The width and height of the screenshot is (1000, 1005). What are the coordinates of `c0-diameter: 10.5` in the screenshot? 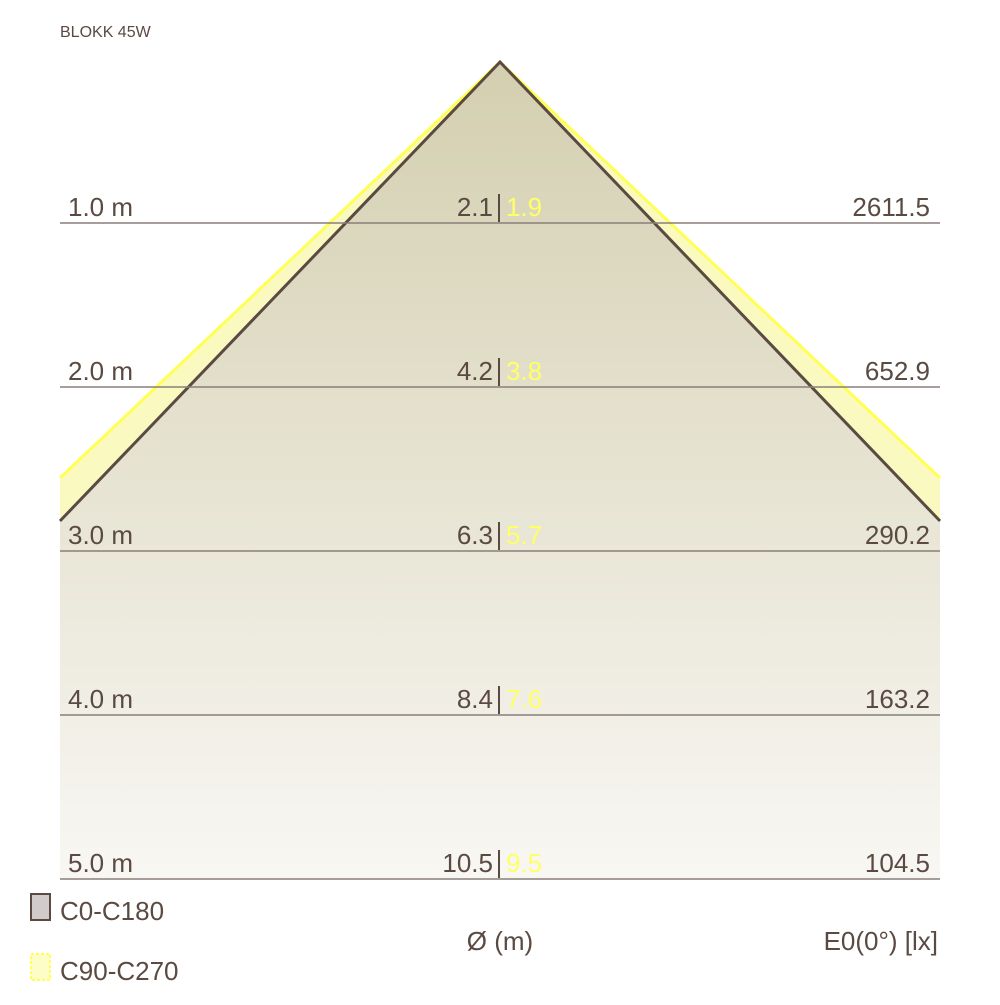 It's located at (467, 863).